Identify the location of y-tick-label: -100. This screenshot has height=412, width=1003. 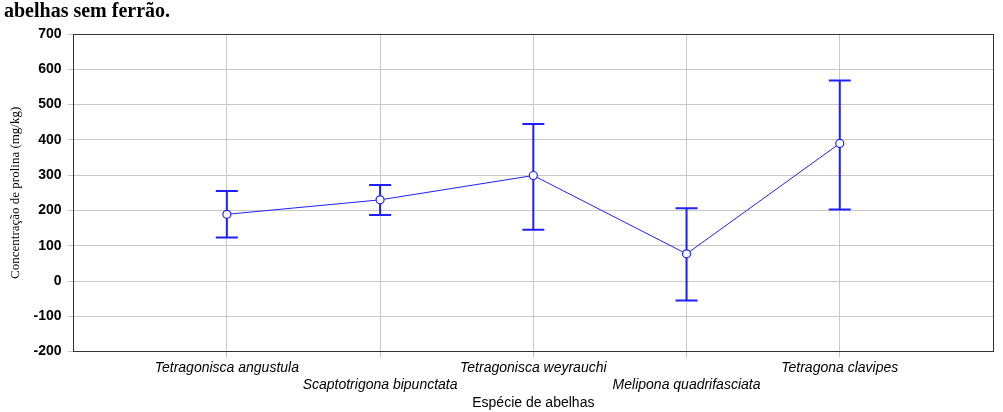
(47, 315).